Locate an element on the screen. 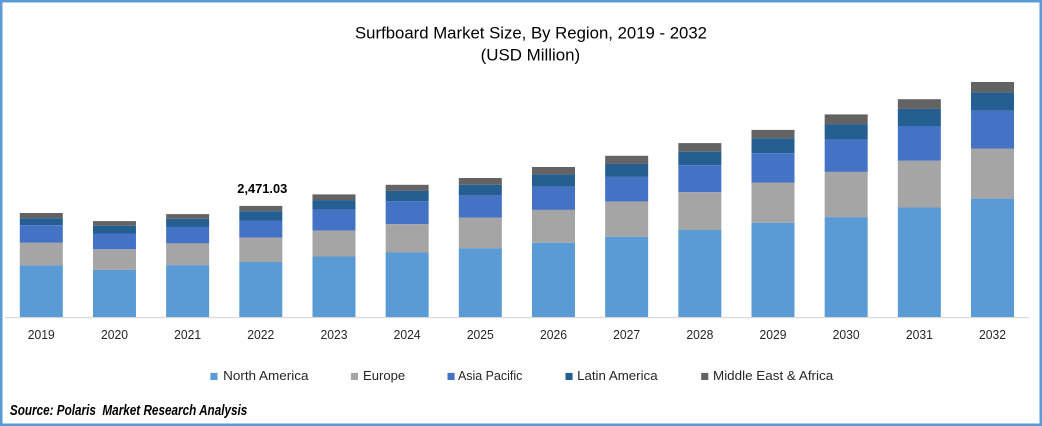  svg-text:Source: Polaris Market Resear: Source: Polaris Market Research Analysis is located at coordinates (128, 410).